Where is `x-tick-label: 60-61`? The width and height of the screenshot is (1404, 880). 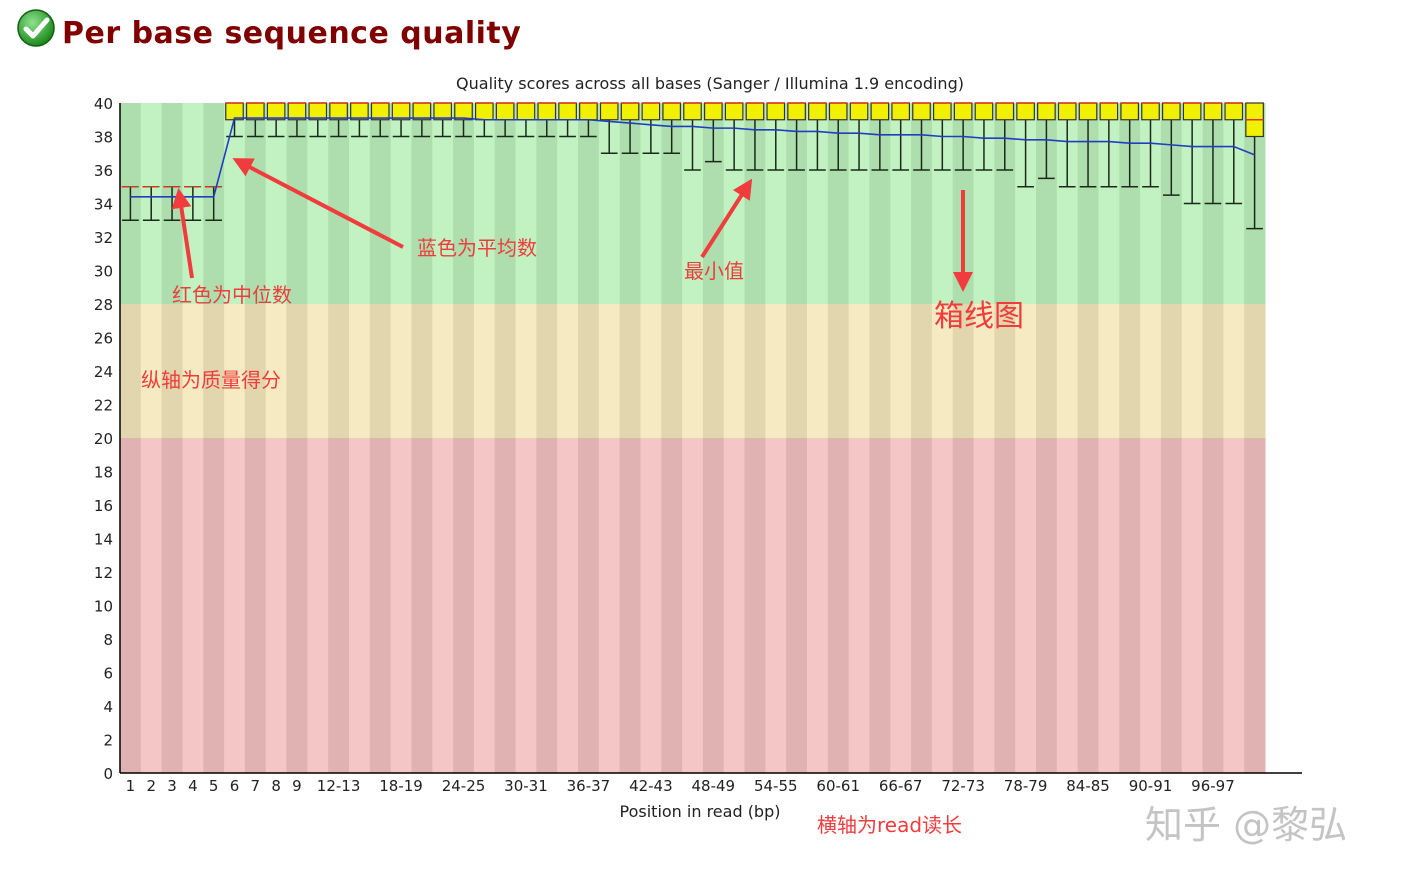 x-tick-label: 60-61 is located at coordinates (838, 786).